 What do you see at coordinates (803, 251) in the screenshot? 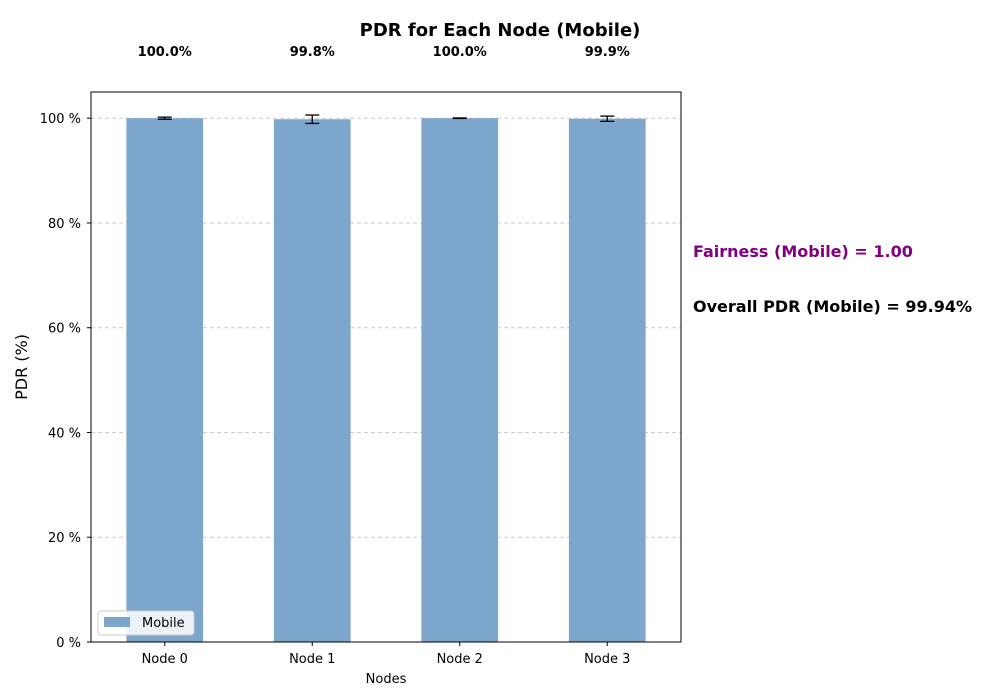
I see `fairness-annotation: Fairness (Mobile) = 1.00` at bounding box center [803, 251].